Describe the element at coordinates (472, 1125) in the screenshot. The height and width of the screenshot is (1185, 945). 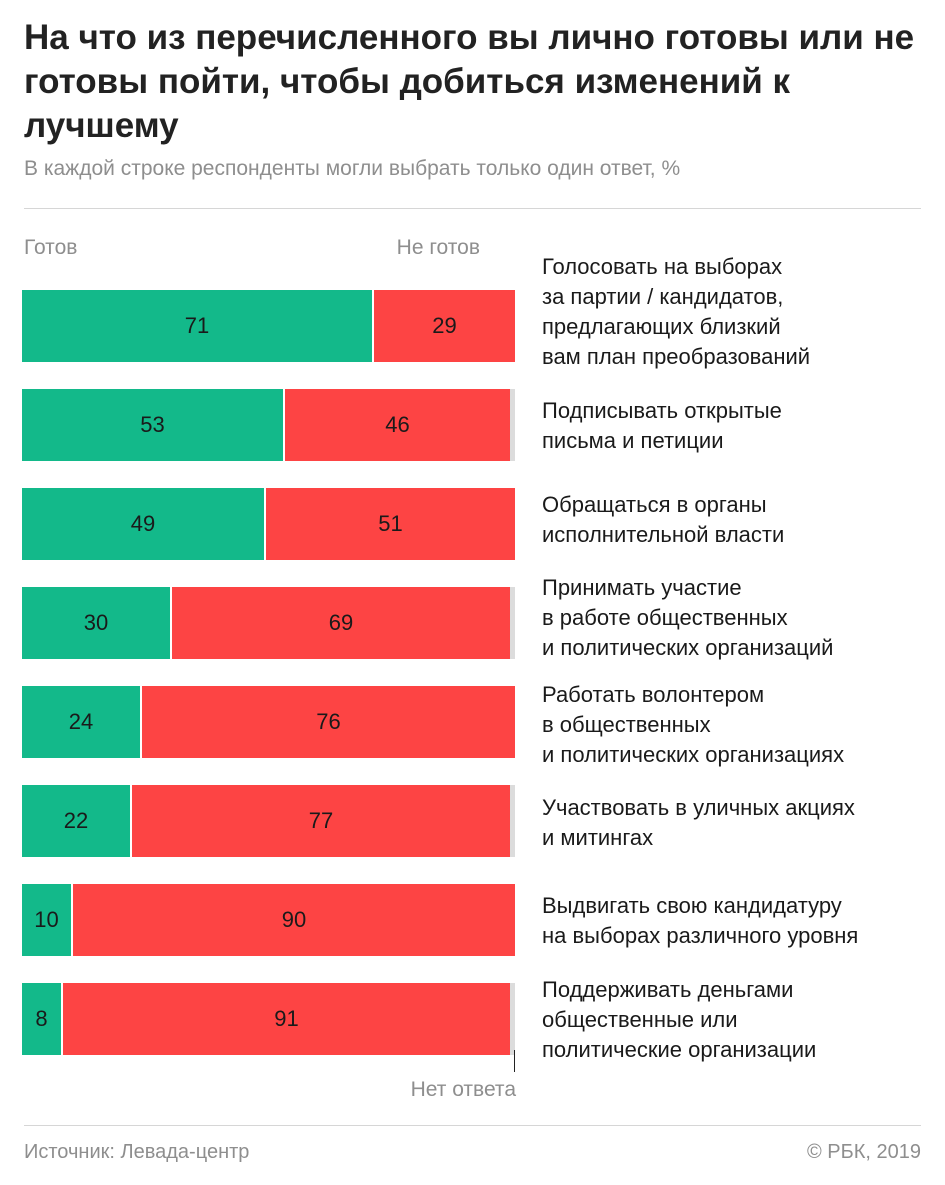
I see `bottom-divider` at that location.